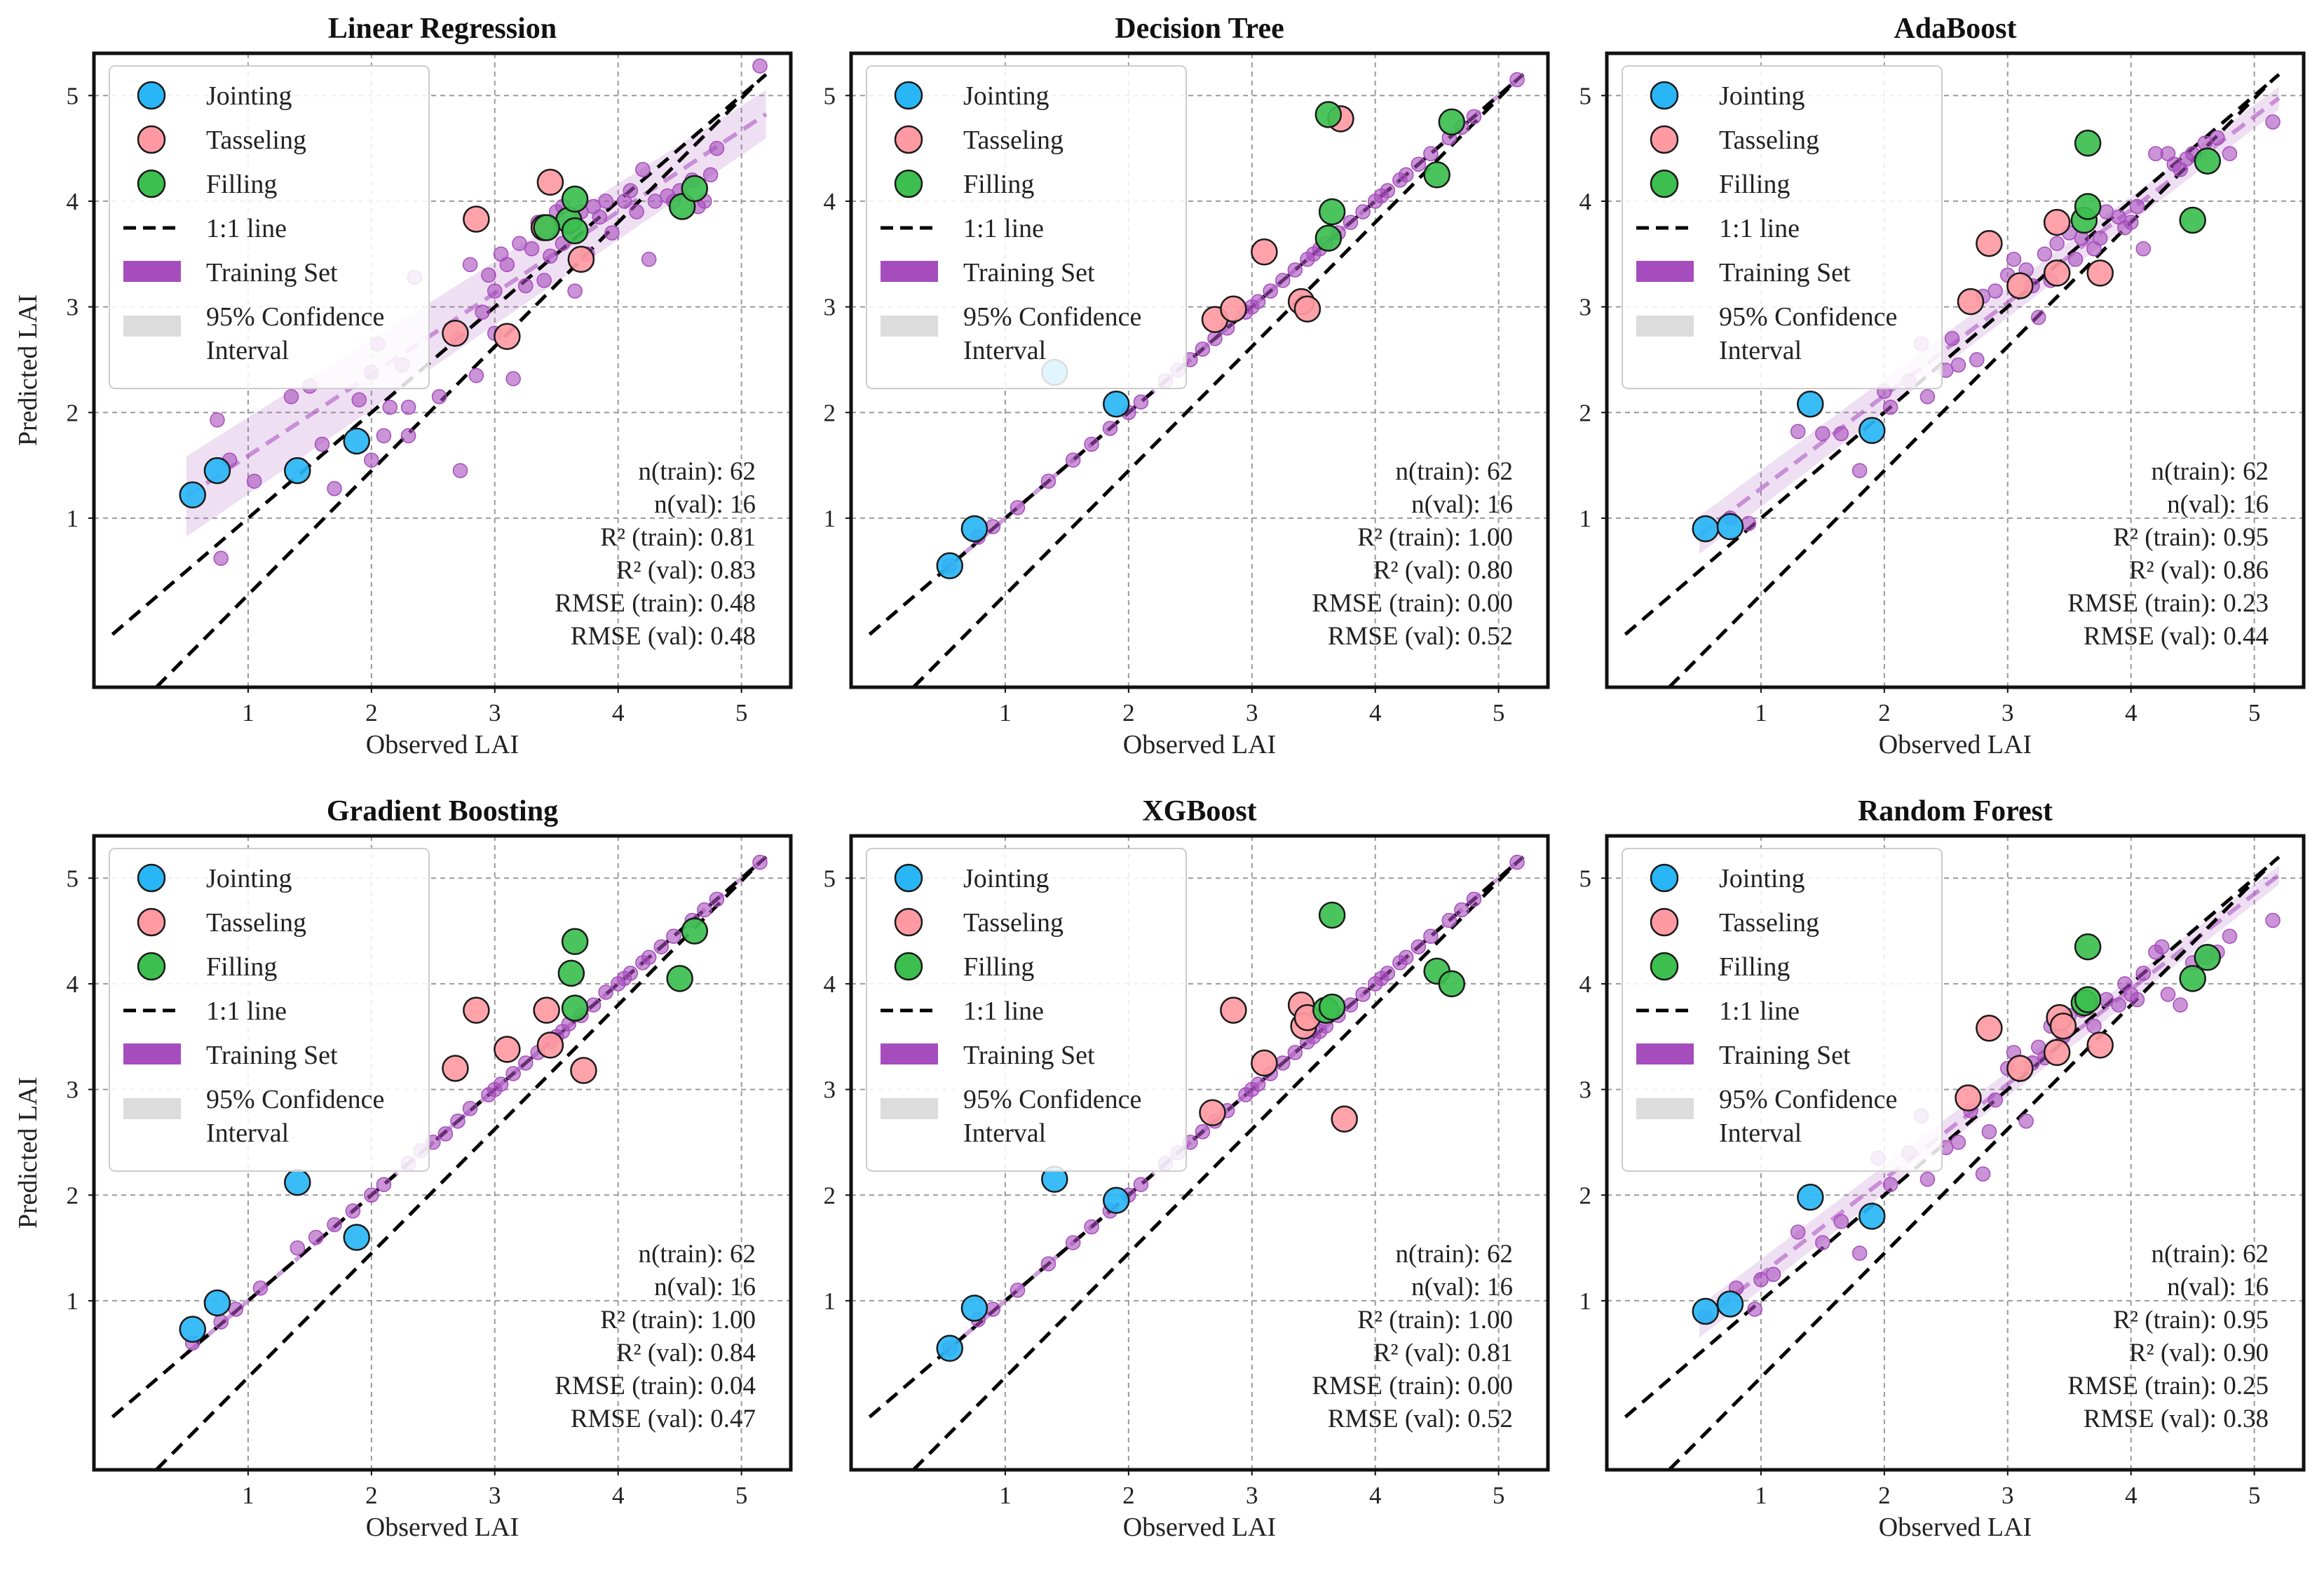 This screenshot has width=2324, height=1575. I want to click on stat-line: RMSE (train): 0.25, so click(2168, 1386).